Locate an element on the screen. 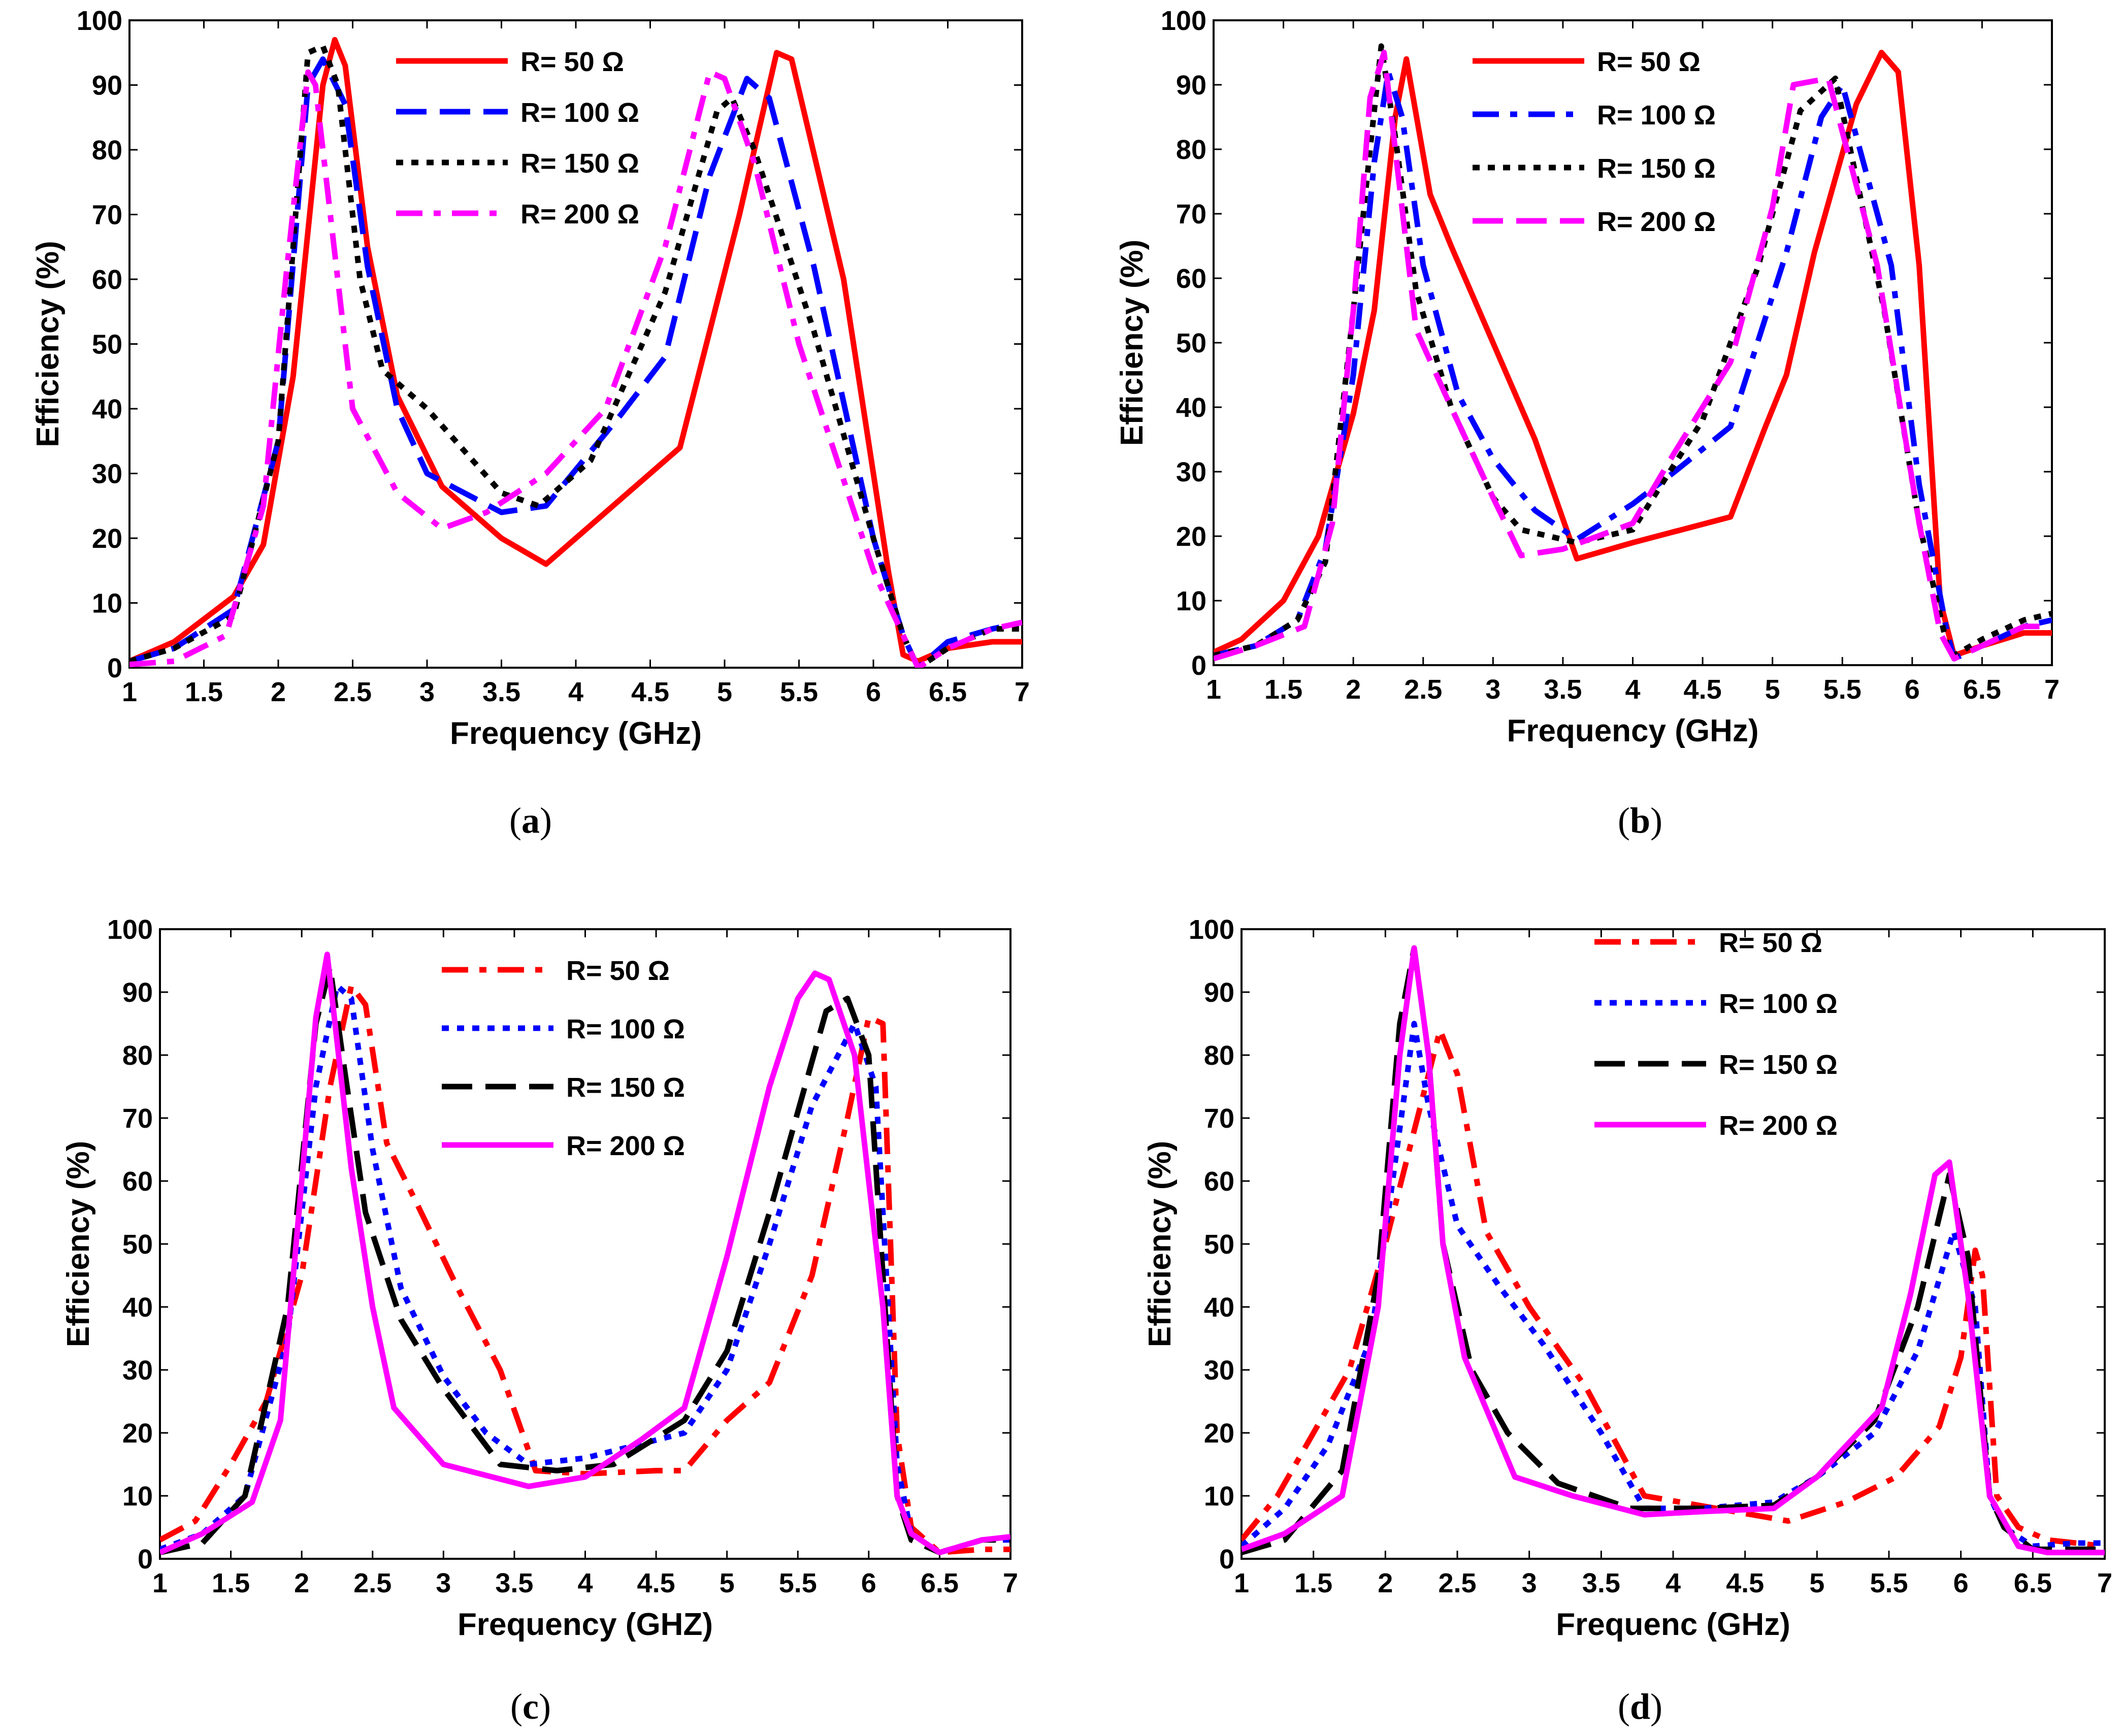  caption-letter: a is located at coordinates (530, 820).